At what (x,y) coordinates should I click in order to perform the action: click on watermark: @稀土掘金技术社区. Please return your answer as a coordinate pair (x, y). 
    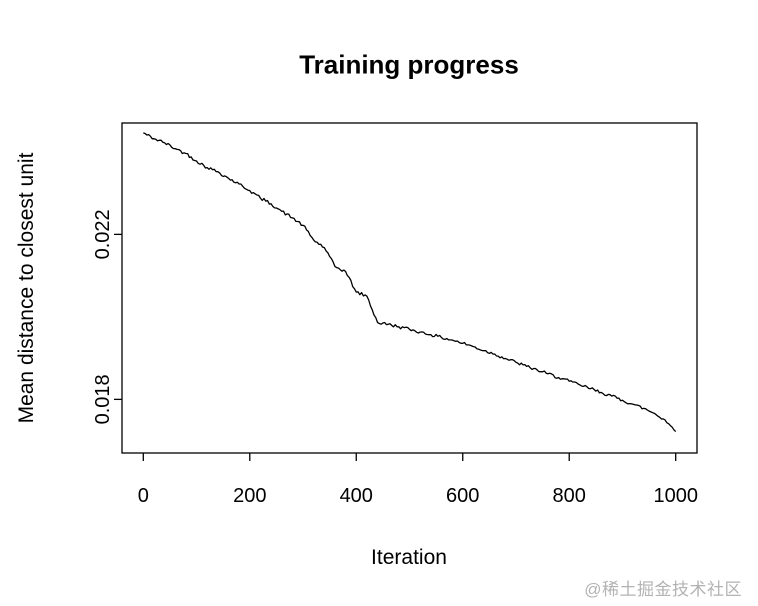
    Looking at the image, I should click on (663, 589).